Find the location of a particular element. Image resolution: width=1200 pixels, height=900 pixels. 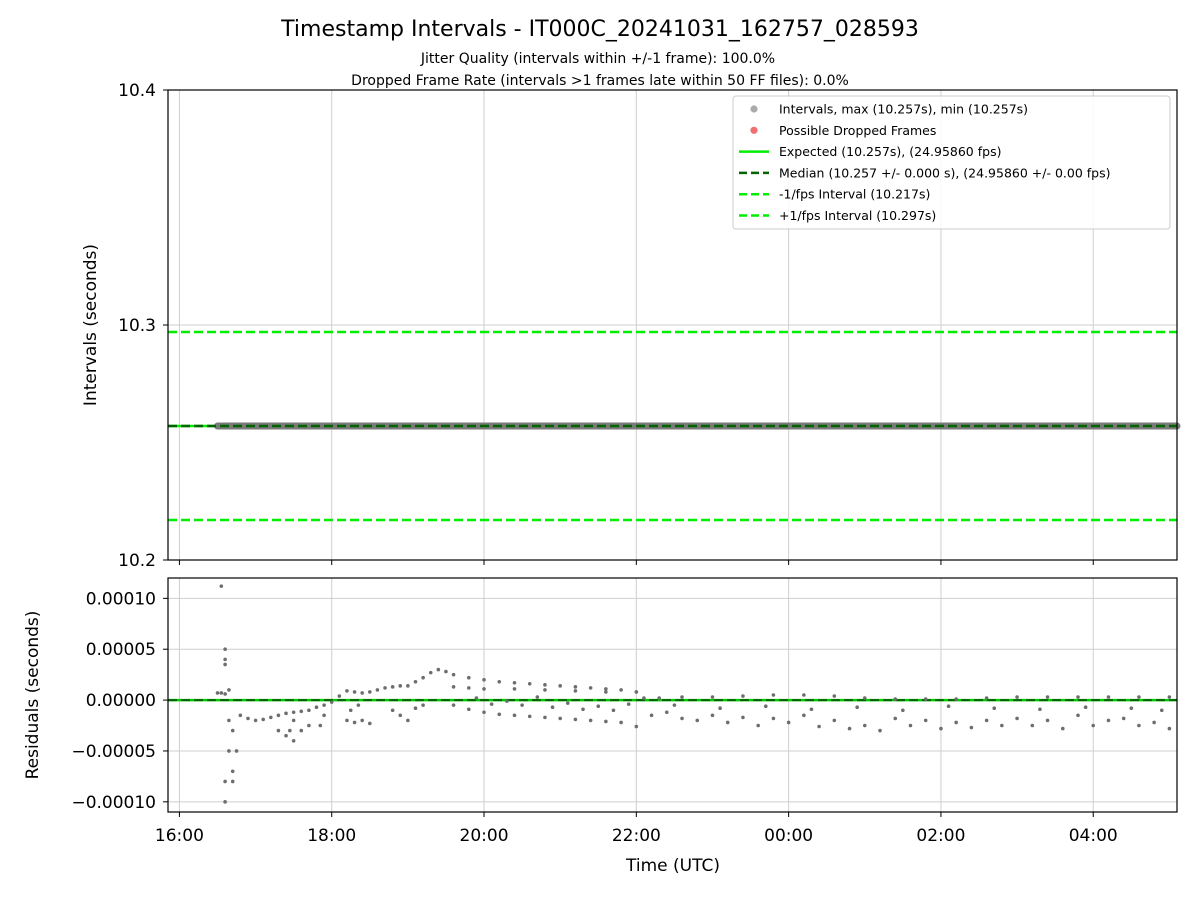

x-tick-label: 20:00 is located at coordinates (484, 836).